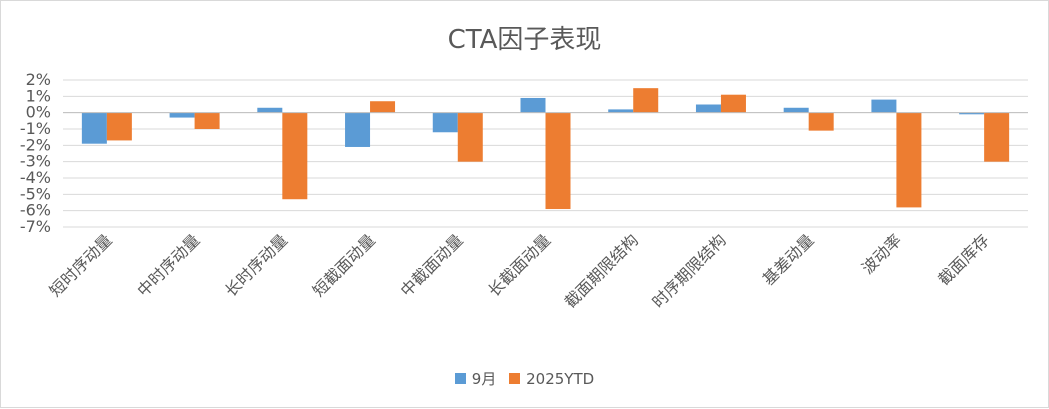 This screenshot has width=1049, height=409. Describe the element at coordinates (344, 265) in the screenshot. I see `x-category-label: 短截面动量` at that location.